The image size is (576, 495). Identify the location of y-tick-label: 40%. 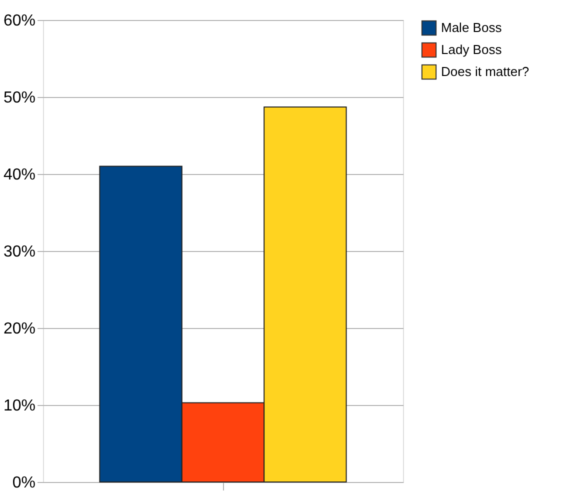
(19, 175).